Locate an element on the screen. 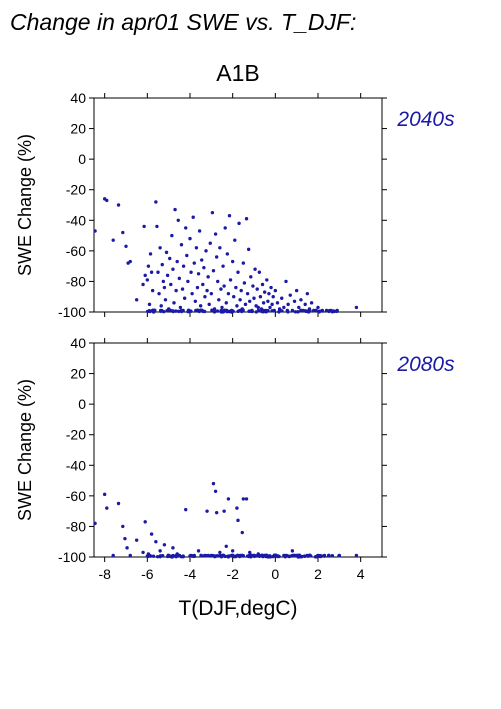  y-axis-label: SWE Change (%) is located at coordinates (25, 205).